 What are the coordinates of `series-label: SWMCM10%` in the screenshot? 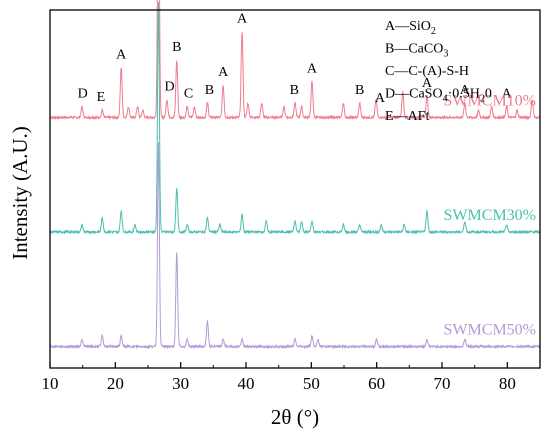 It's located at (490, 100).